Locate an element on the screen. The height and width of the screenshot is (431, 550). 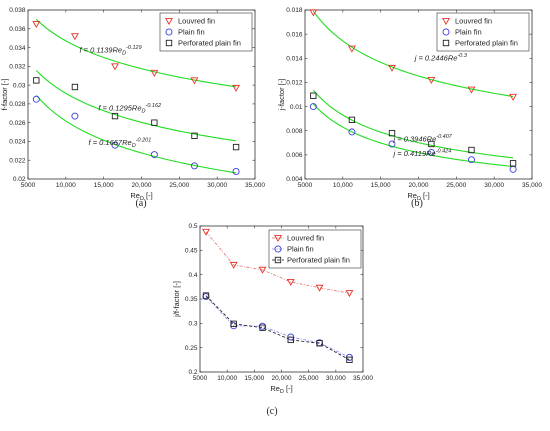
y-axis-label: j-factor [-] is located at coordinates (281, 95).